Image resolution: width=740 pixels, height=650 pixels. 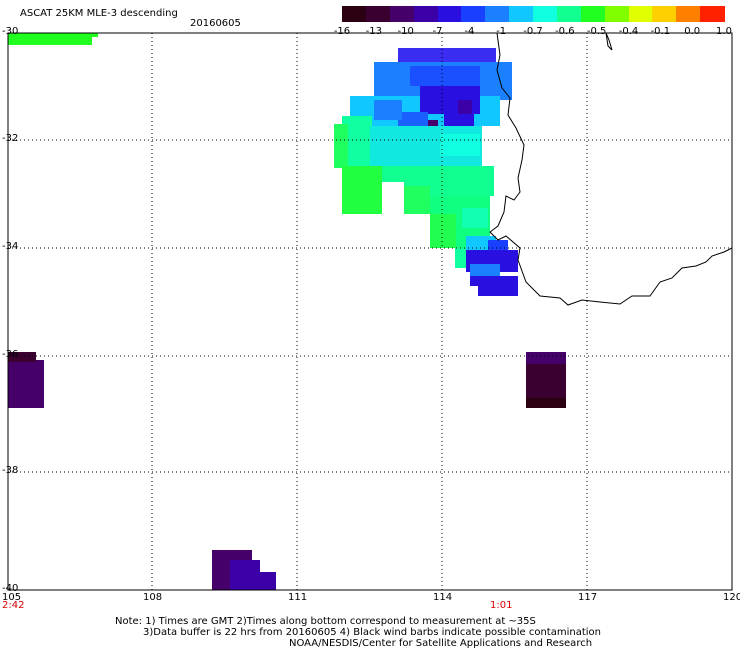 What do you see at coordinates (99, 13) in the screenshot?
I see `map-title: ASCAT 25KM MLE-3 descending` at bounding box center [99, 13].